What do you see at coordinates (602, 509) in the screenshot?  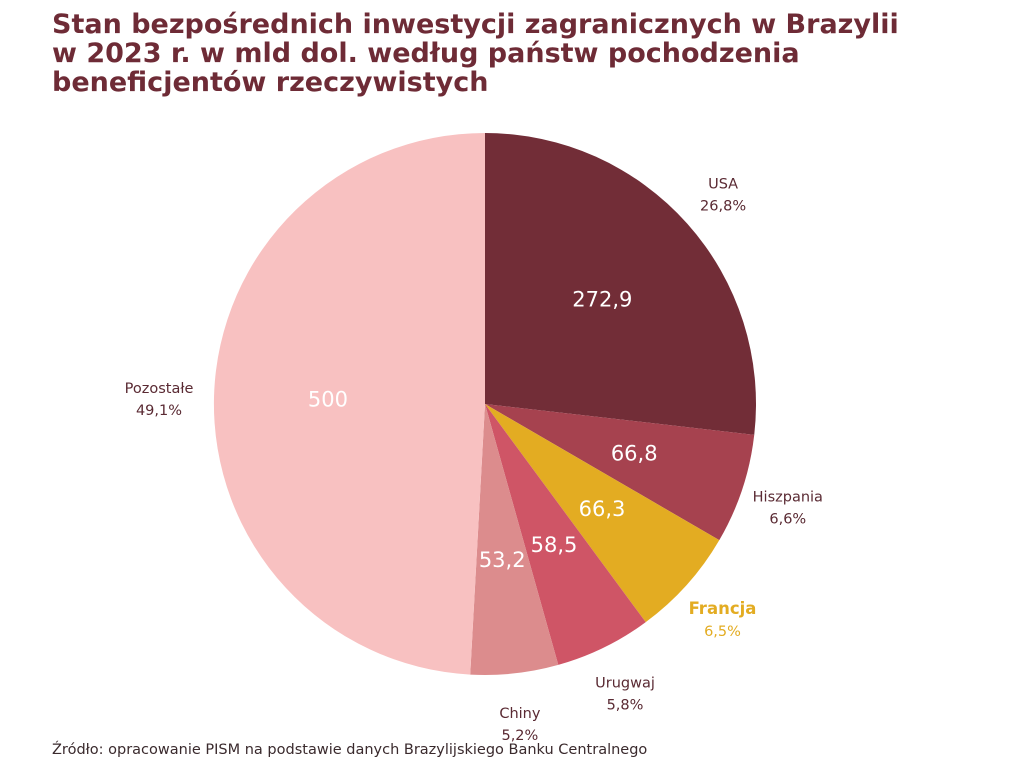 I see `value-label-francja: 66,3` at bounding box center [602, 509].